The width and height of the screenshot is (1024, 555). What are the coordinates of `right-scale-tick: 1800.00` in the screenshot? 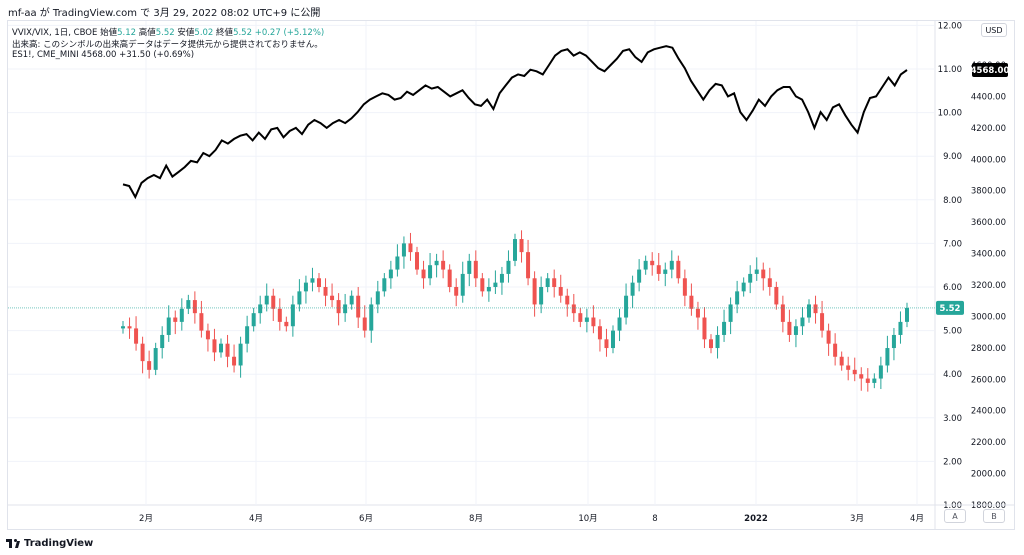 It's located at (988, 506).